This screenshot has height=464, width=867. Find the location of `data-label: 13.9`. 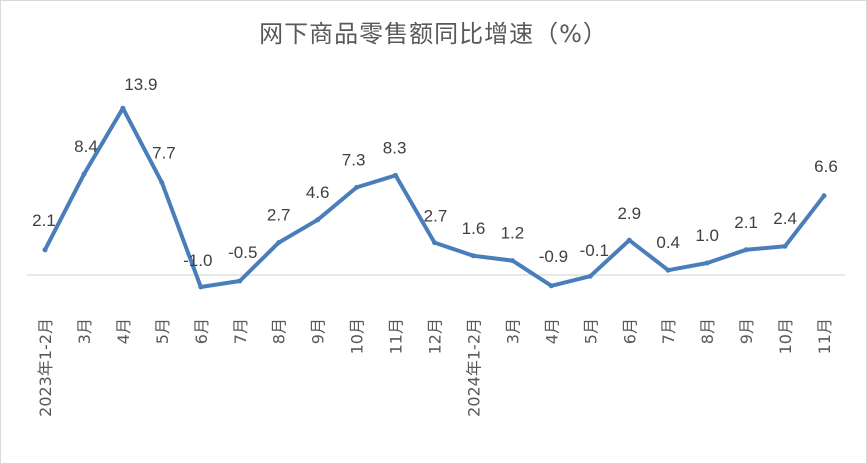

data-label: 13.9 is located at coordinates (140, 84).